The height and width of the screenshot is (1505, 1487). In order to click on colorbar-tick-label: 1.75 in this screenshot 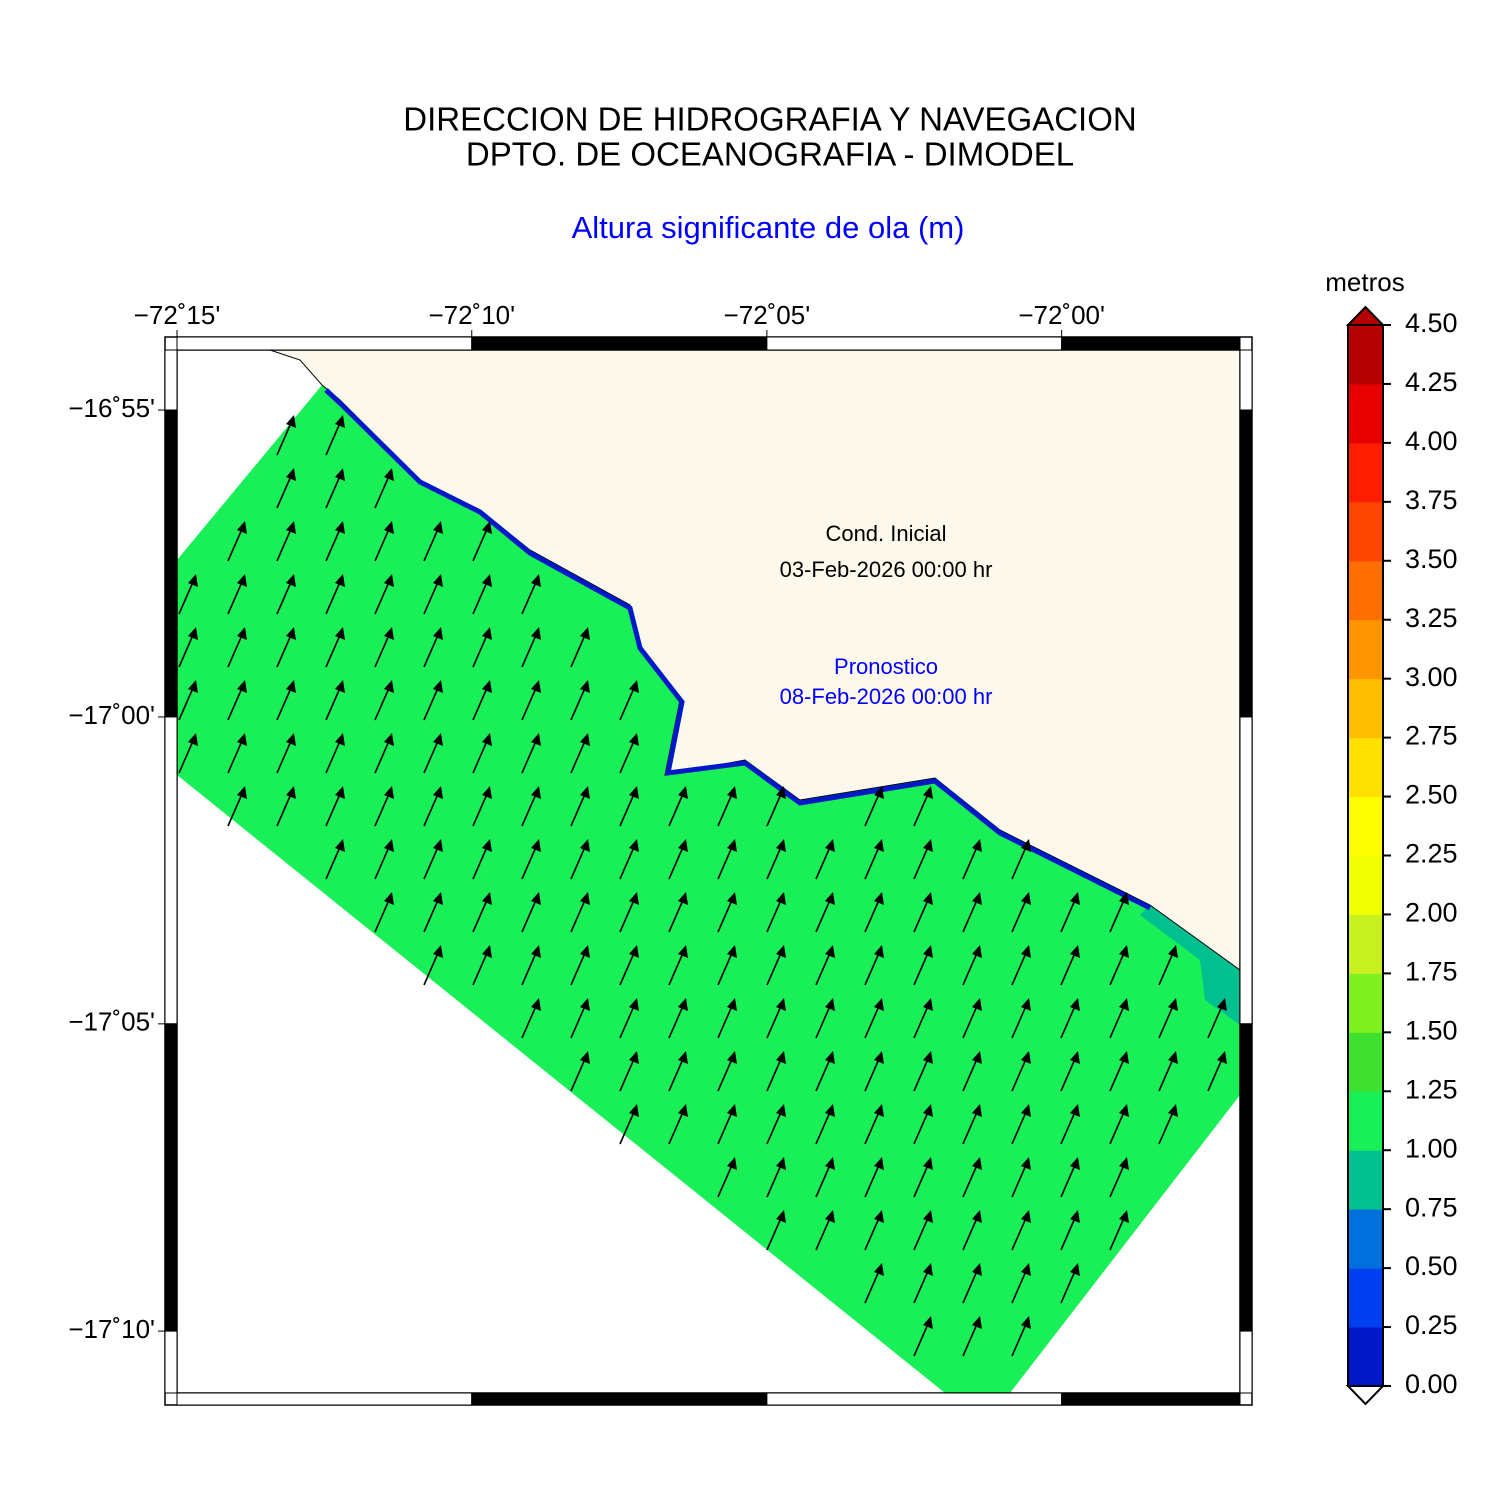, I will do `click(1431, 972)`.